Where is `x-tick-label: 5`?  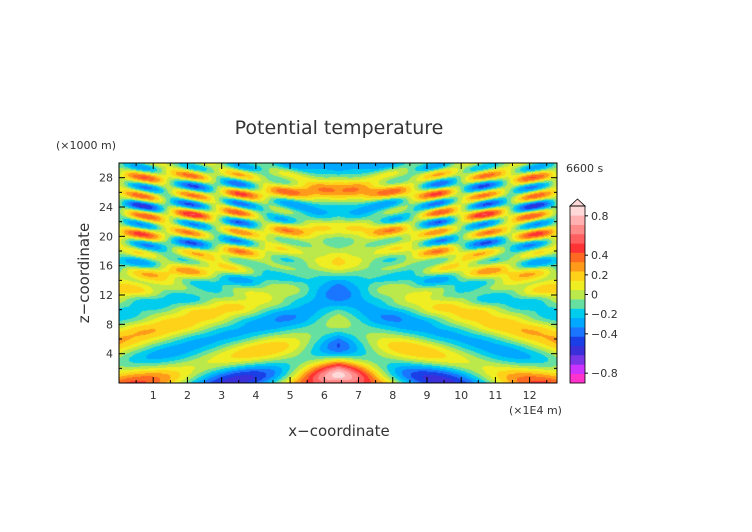 x-tick-label: 5 is located at coordinates (290, 395).